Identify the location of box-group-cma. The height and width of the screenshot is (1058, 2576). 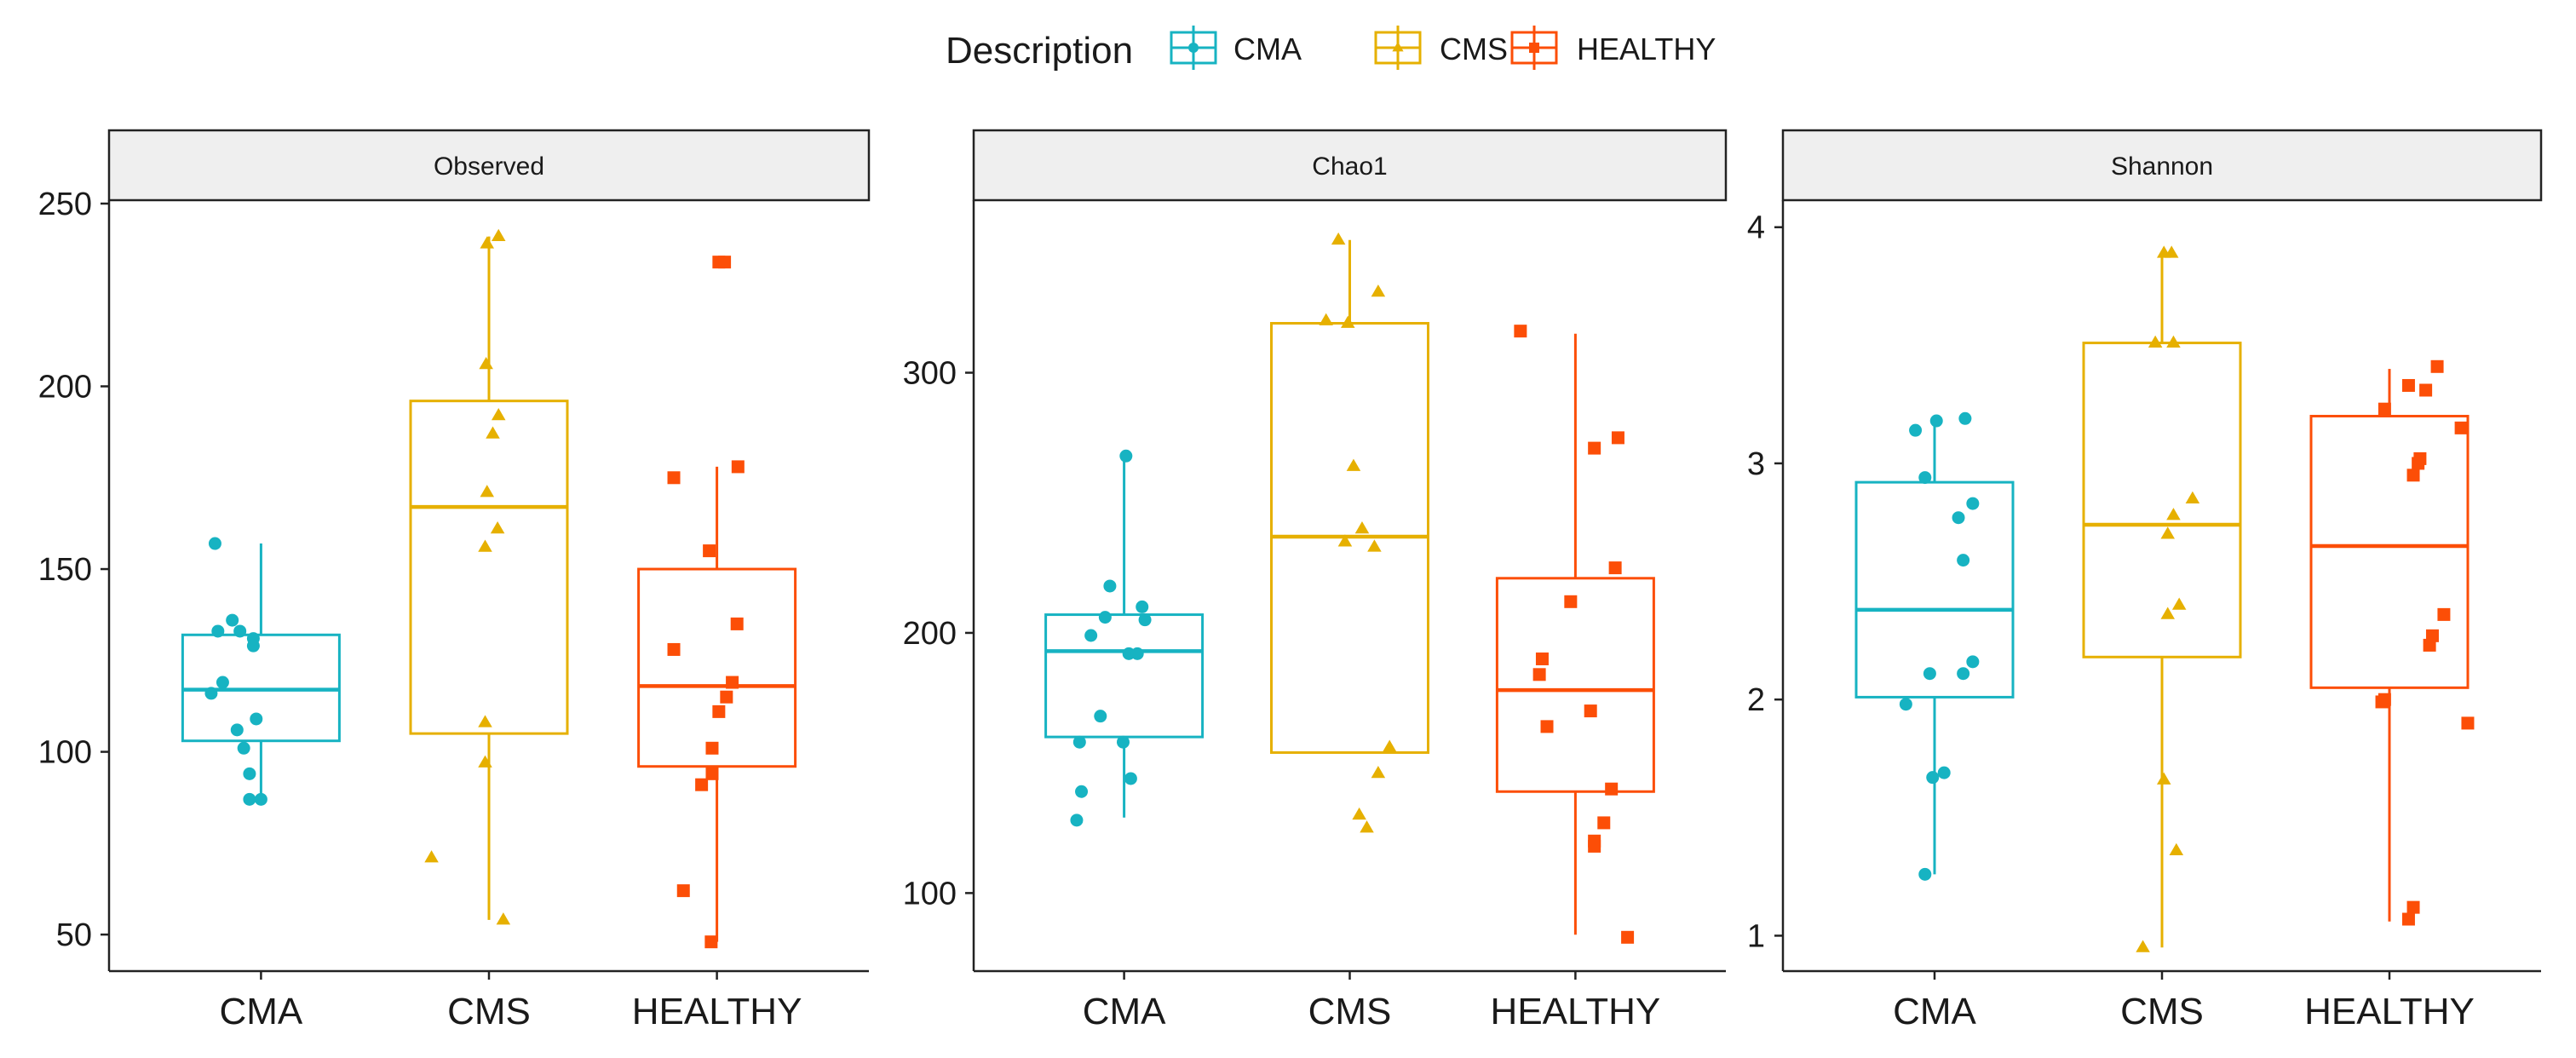
(261, 672).